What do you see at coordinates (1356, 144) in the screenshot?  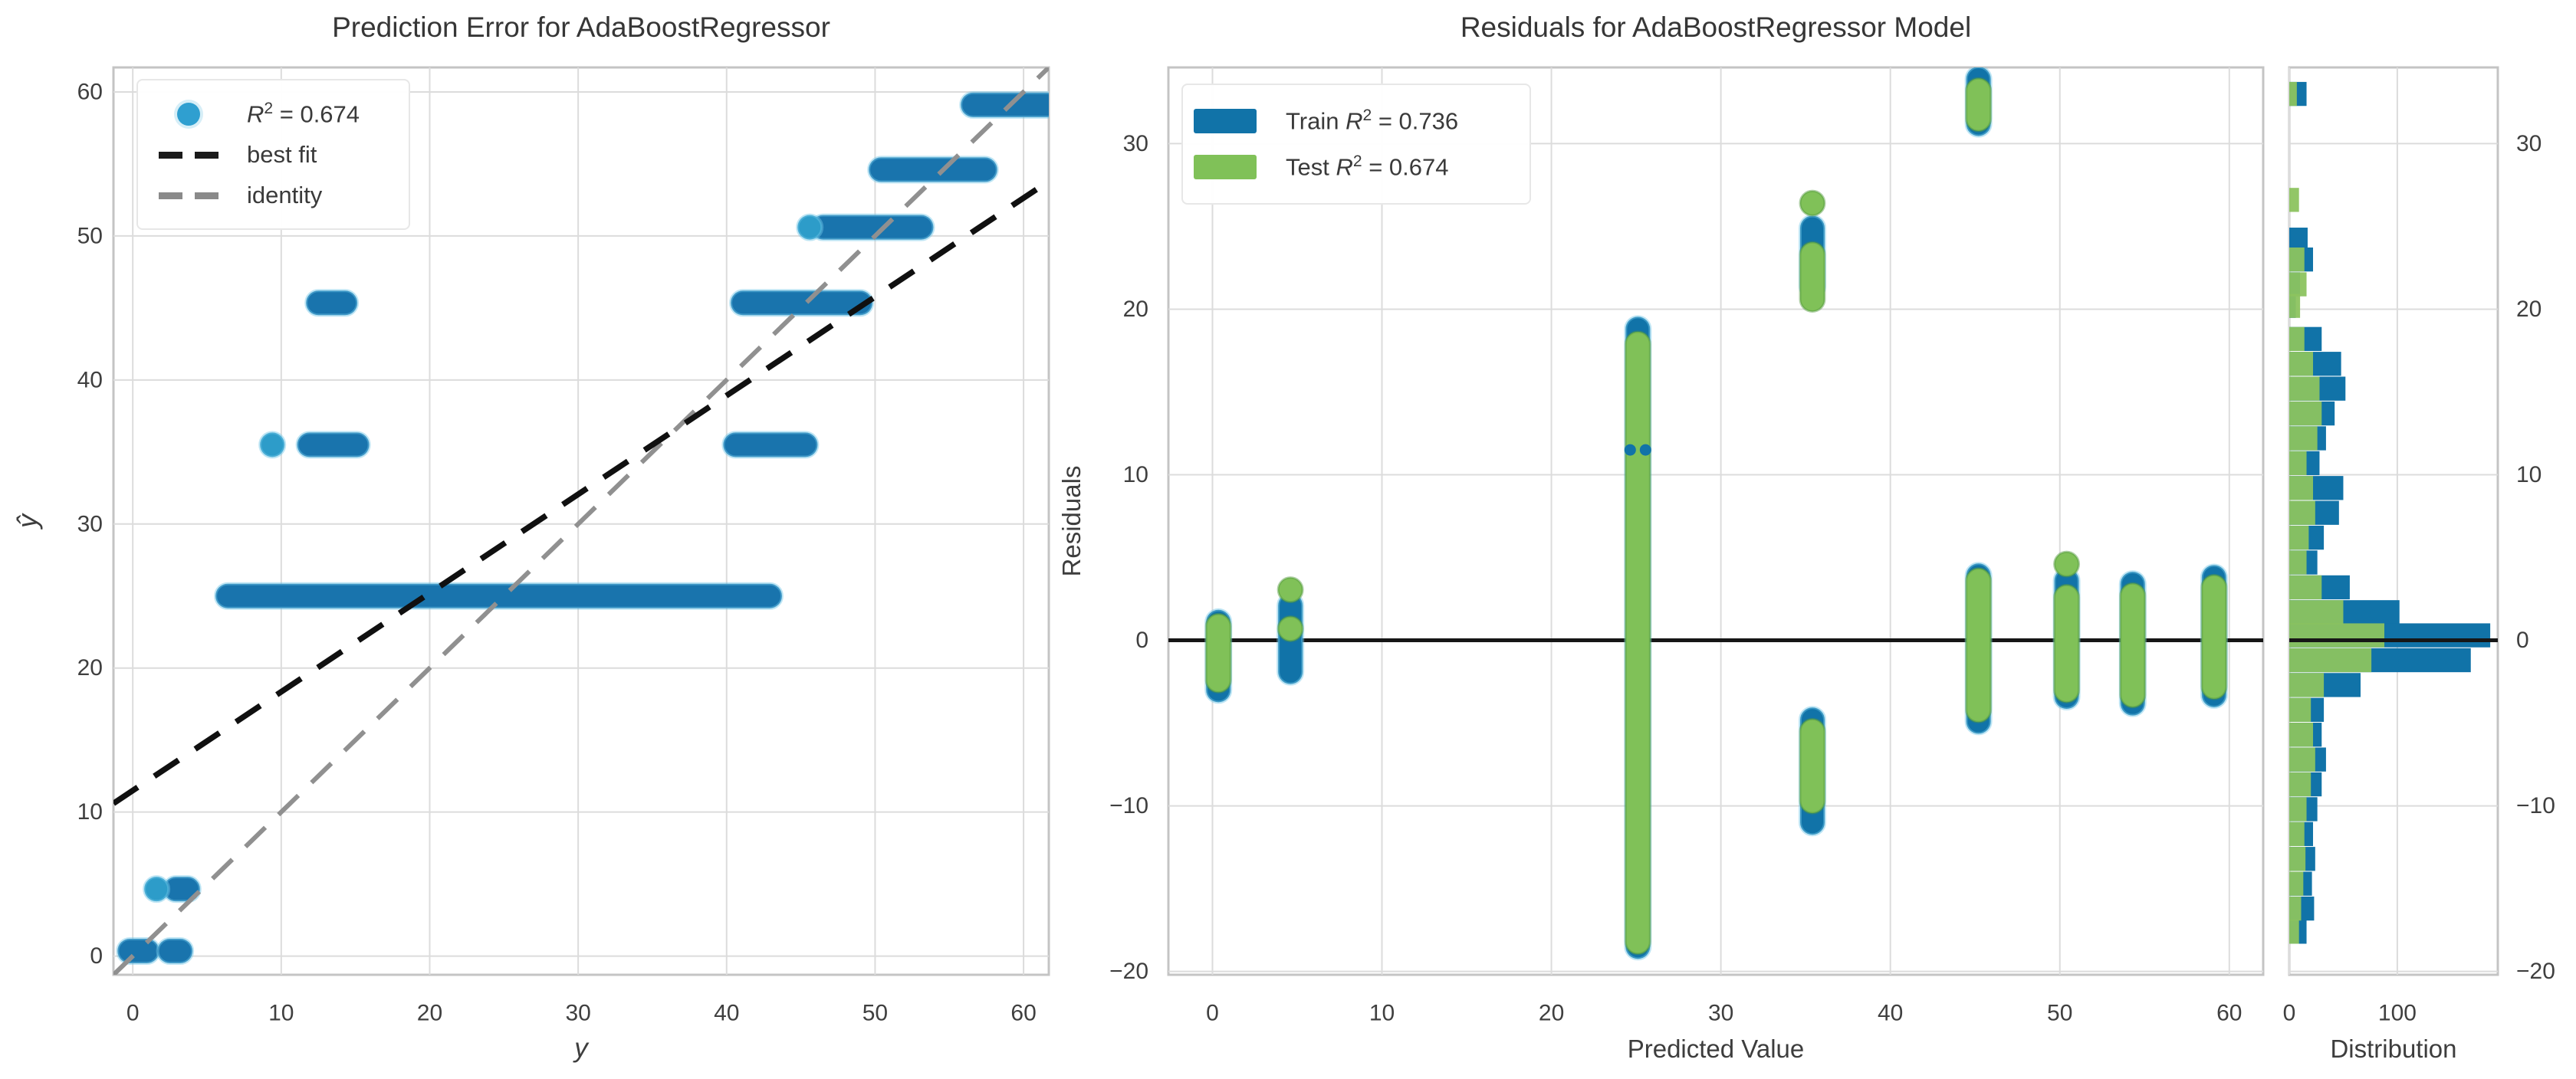 I see `residuals-legend: Train R2 = 0.736 Test R2 = 0.674` at bounding box center [1356, 144].